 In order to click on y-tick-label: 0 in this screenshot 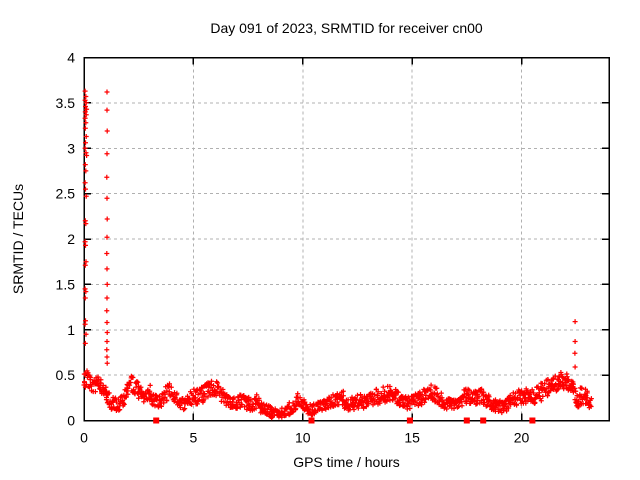, I will do `click(71, 421)`.